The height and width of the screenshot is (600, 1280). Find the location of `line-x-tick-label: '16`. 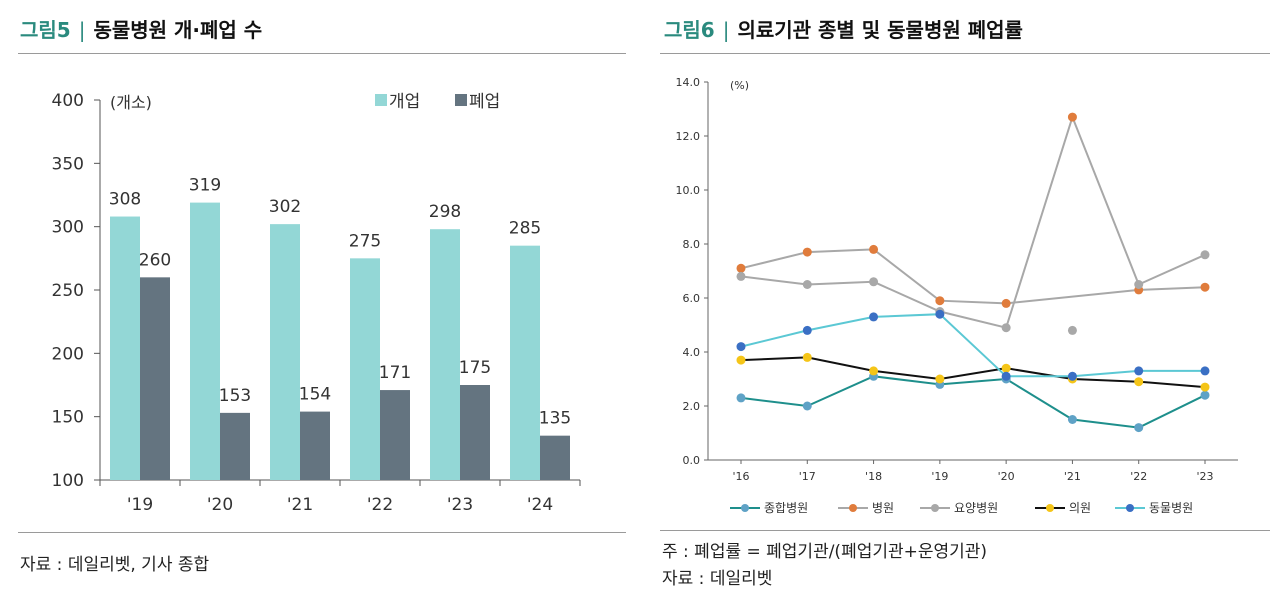

line-x-tick-label: '16 is located at coordinates (740, 476).